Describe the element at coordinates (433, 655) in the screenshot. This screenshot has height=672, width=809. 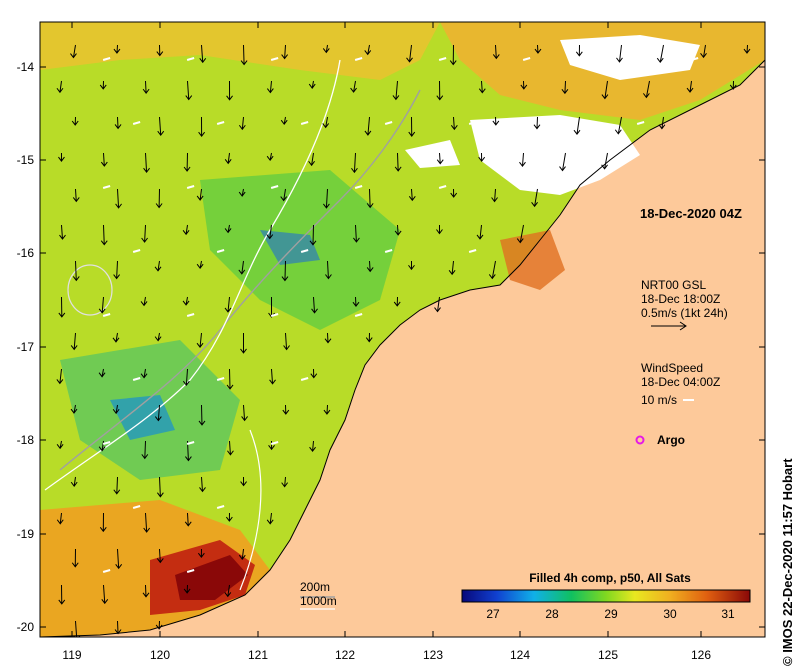
I see `x-tick-label: 123` at that location.